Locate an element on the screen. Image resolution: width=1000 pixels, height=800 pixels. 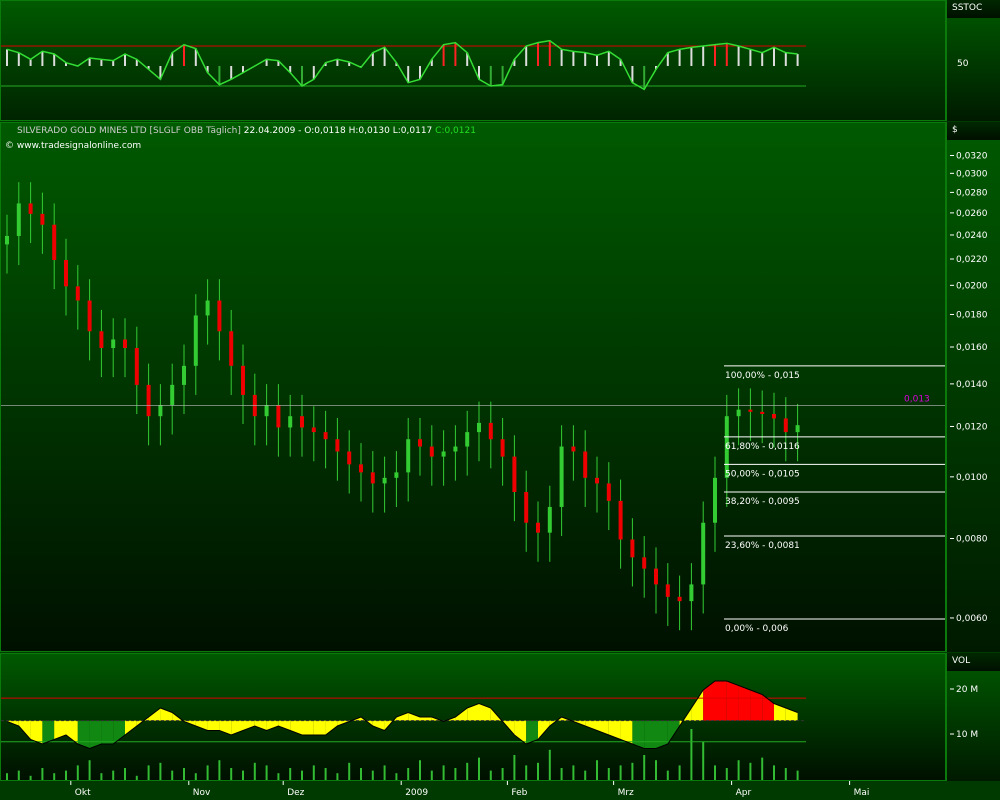
date-tick-label: Nov is located at coordinates (202, 793).